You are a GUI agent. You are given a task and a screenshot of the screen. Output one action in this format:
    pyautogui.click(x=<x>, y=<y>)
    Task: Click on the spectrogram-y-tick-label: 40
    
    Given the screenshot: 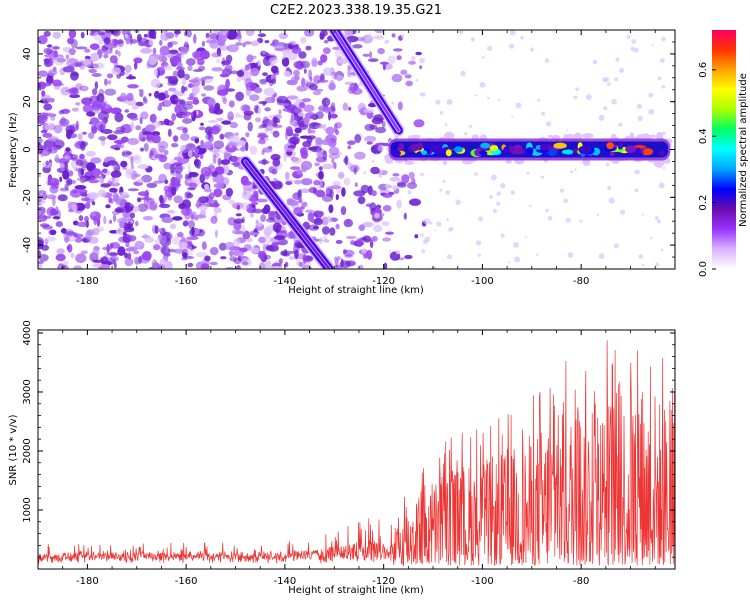 What is the action you would take?
    pyautogui.click(x=27, y=54)
    